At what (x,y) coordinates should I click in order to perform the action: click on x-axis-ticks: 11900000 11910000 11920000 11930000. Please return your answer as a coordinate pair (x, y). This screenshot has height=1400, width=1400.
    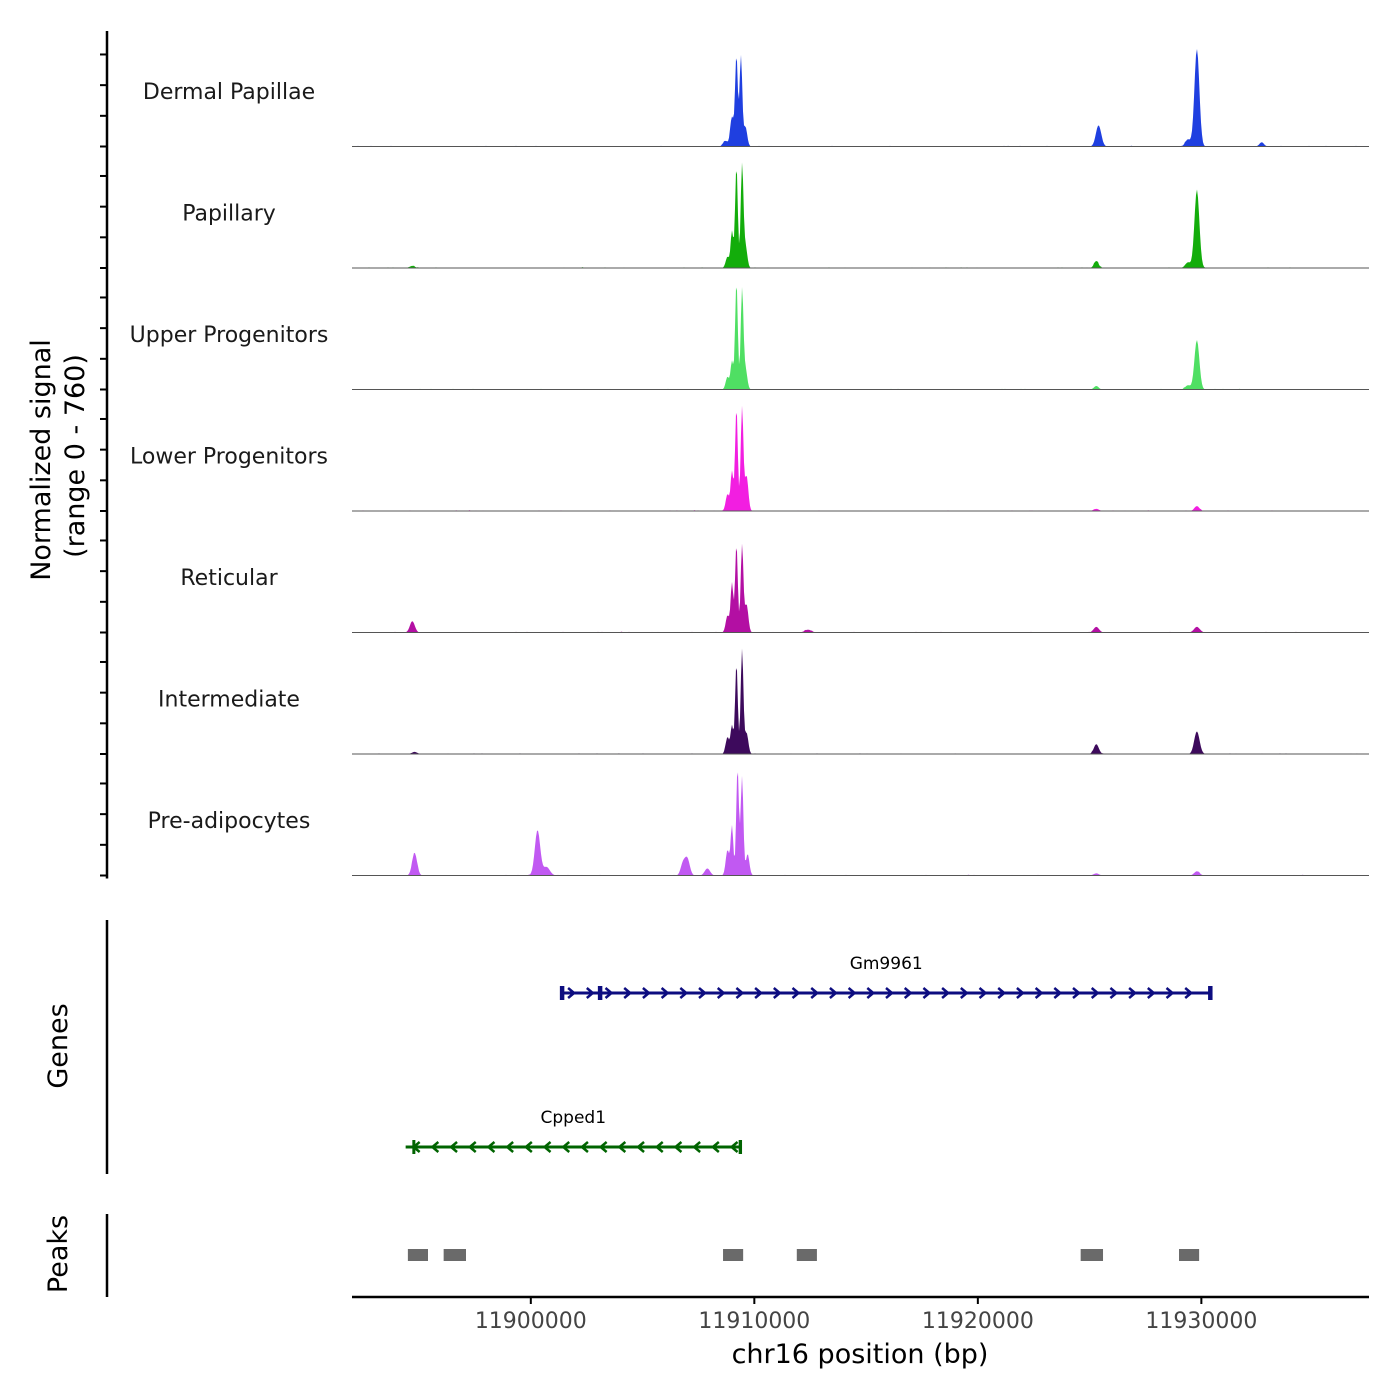
    Looking at the image, I should click on (866, 1315).